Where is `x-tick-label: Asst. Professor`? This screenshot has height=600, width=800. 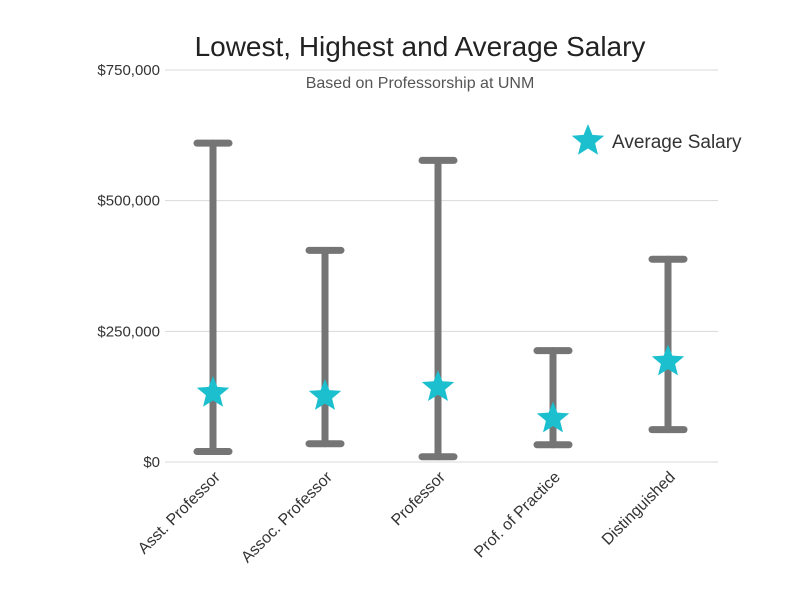
x-tick-label: Asst. Professor is located at coordinates (179, 512).